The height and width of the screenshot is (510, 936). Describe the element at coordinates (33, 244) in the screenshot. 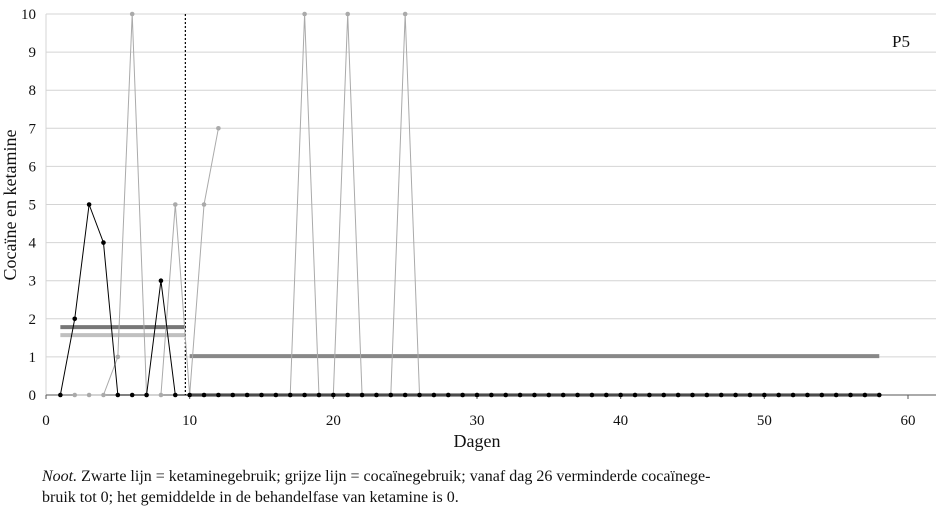

I see `y-tick-label: 4` at that location.